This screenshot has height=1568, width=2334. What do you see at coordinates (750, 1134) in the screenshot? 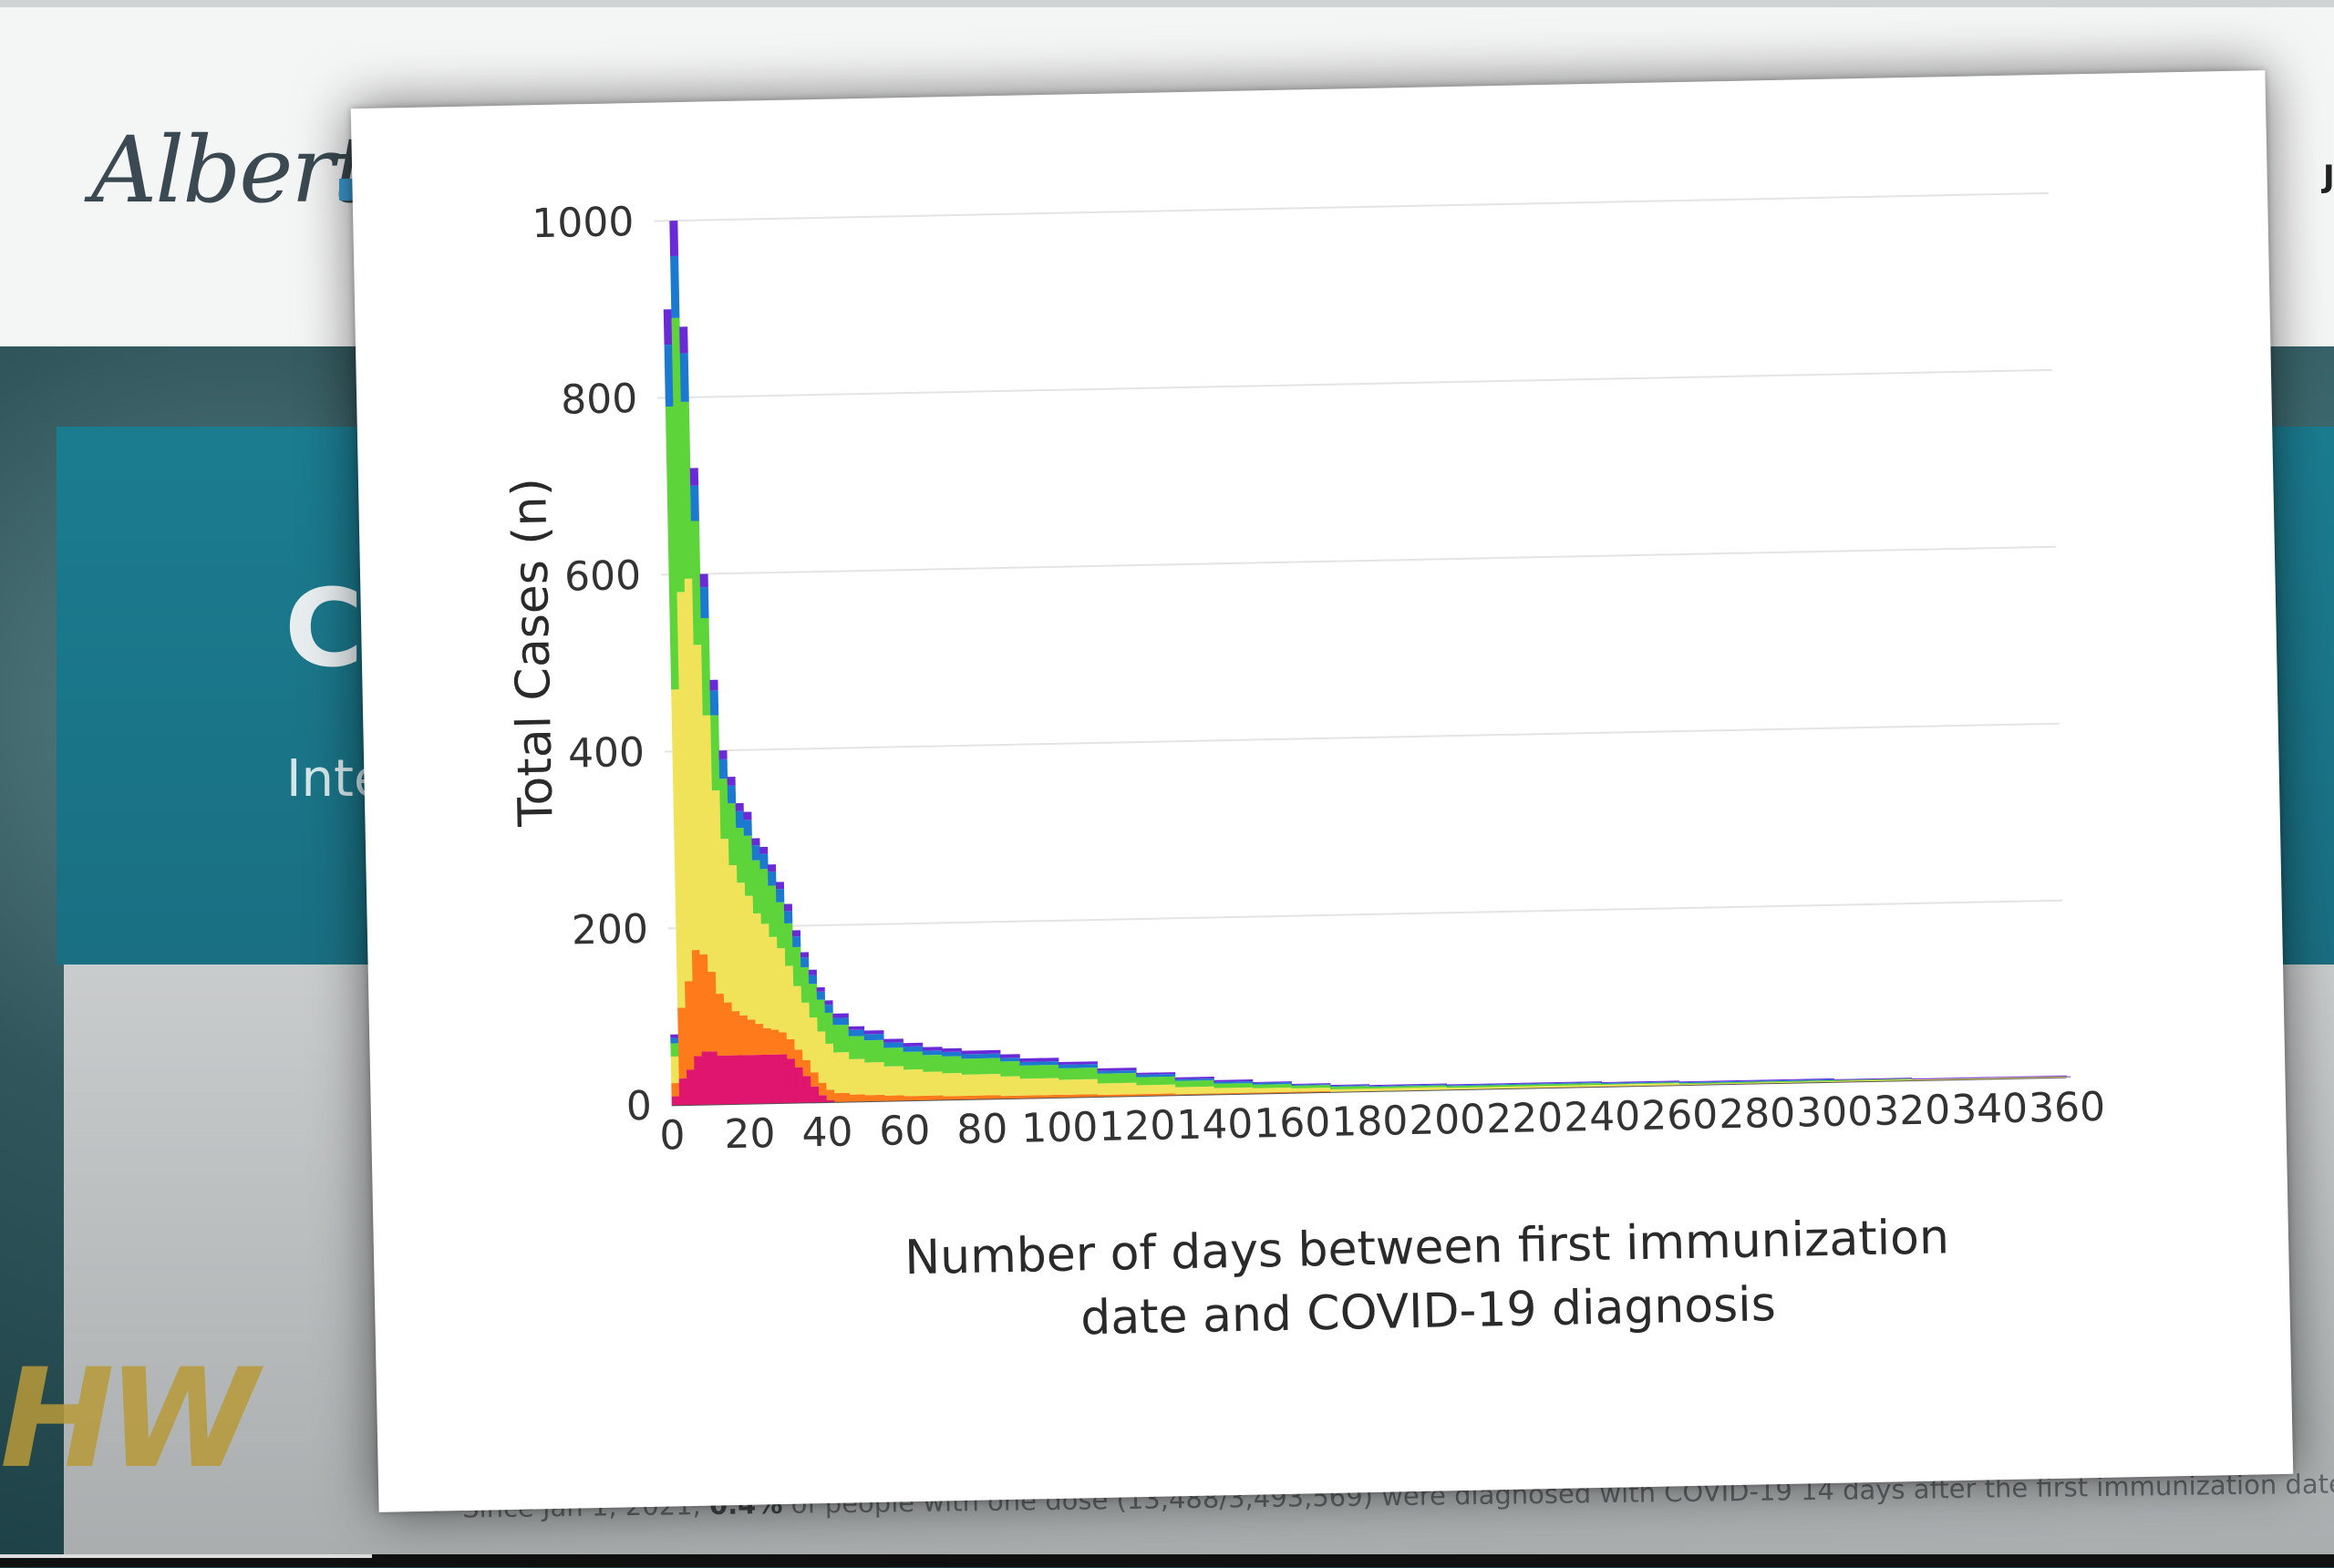
I see `x-tick-label: 20` at bounding box center [750, 1134].